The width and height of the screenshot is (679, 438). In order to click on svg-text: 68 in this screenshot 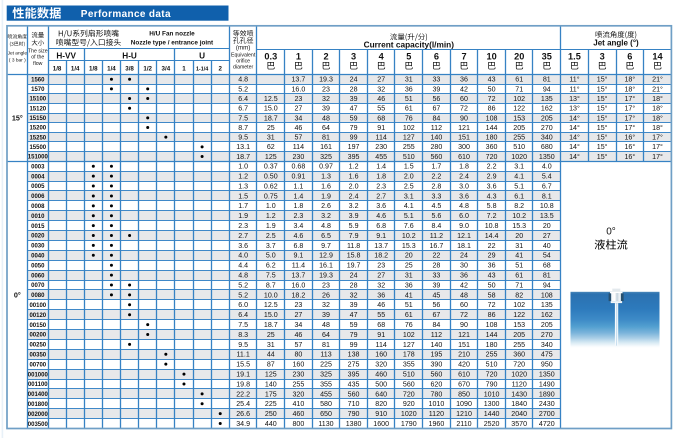, I will do `click(381, 325)`.